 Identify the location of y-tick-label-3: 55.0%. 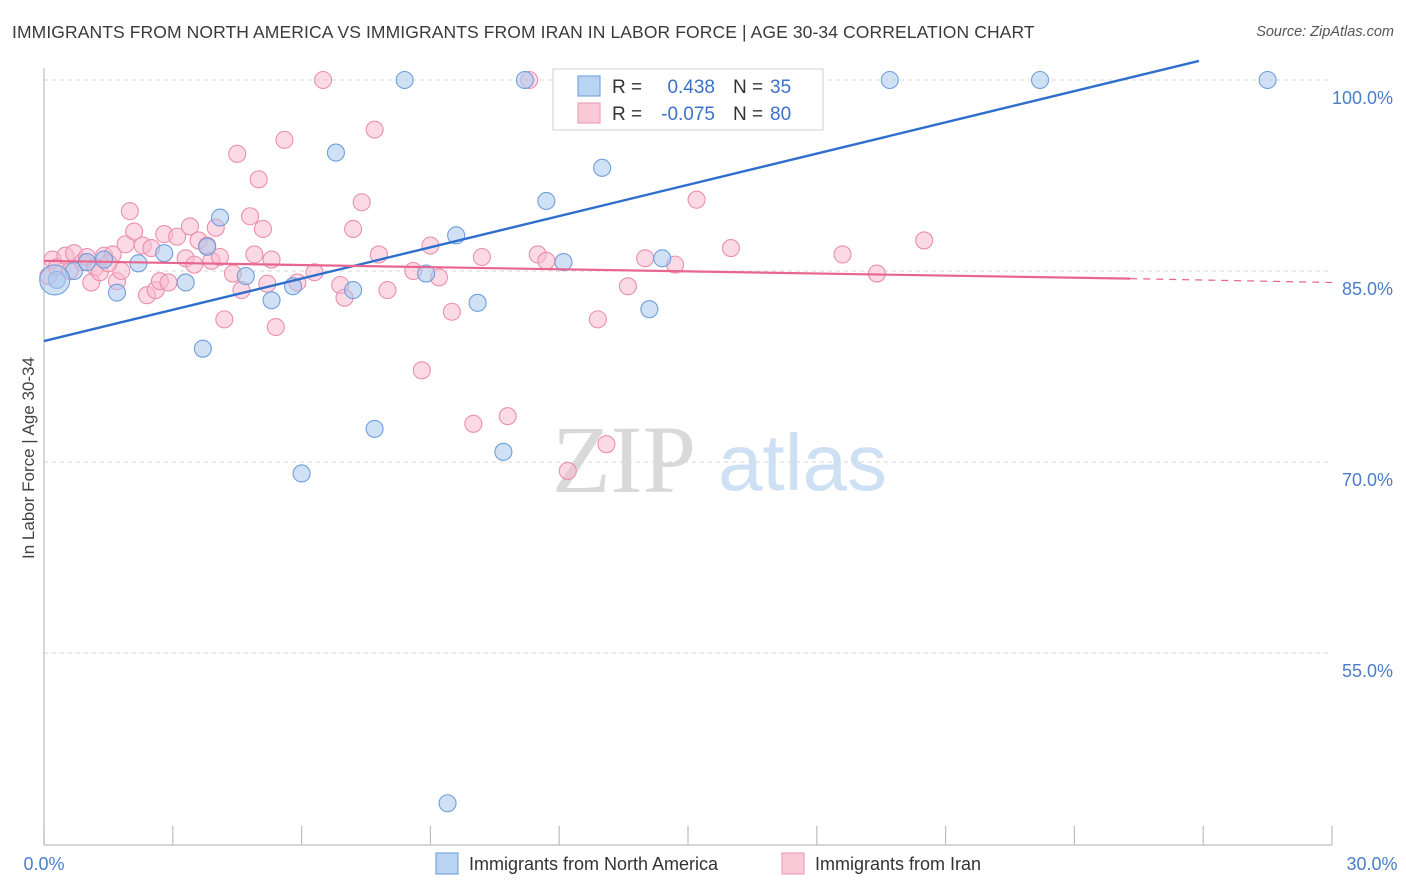
(1367, 671).